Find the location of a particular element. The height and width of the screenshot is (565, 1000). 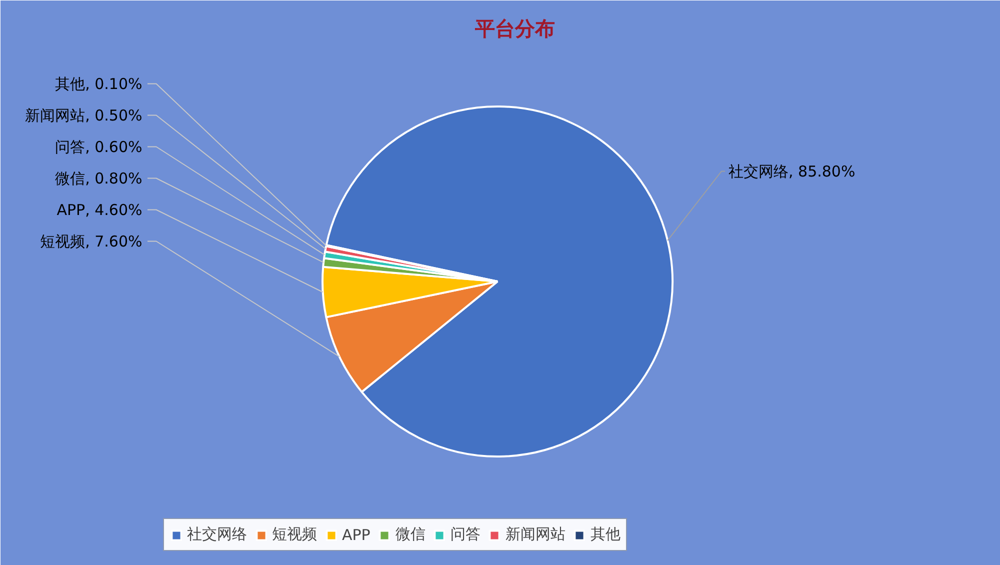

data-label: 问答, 0.60% is located at coordinates (98, 147).